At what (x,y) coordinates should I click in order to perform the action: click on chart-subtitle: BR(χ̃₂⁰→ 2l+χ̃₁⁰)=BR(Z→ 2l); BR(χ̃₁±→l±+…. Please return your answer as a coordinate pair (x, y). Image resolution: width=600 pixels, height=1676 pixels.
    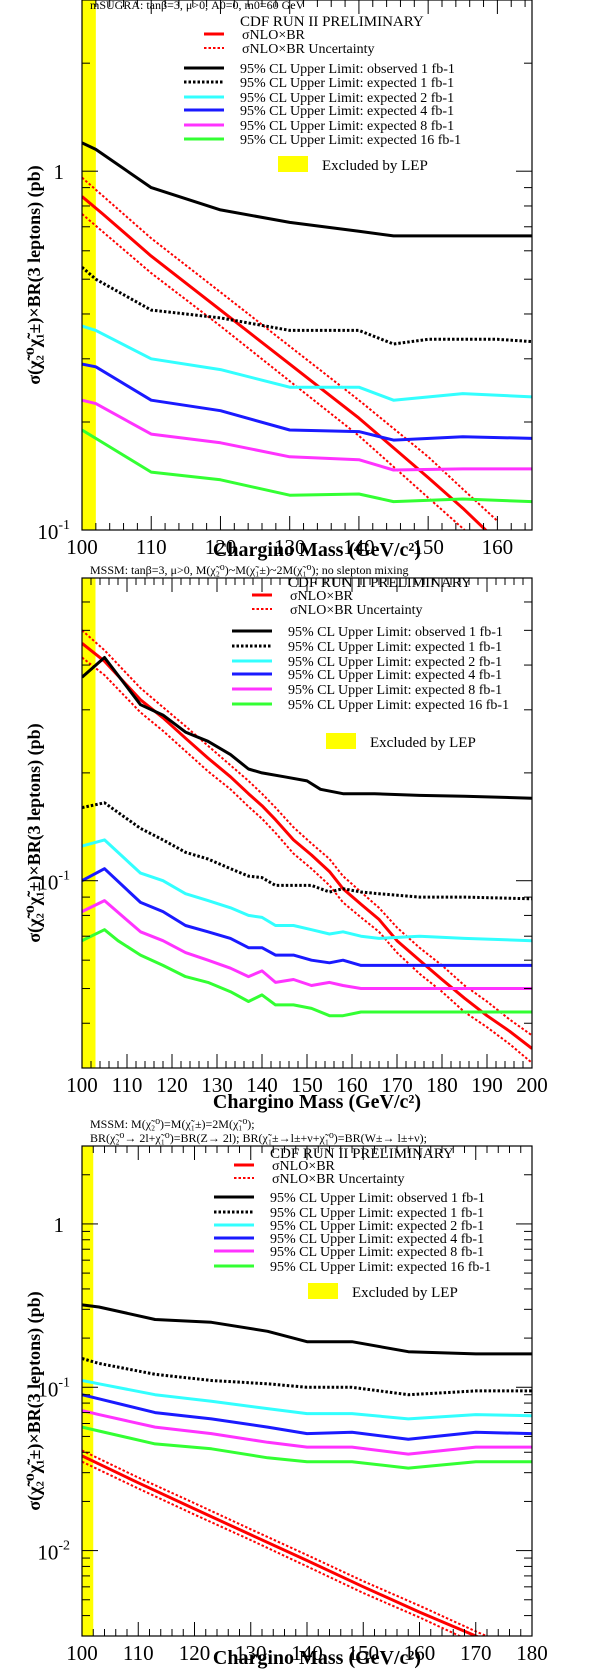
    Looking at the image, I should click on (258, 1138).